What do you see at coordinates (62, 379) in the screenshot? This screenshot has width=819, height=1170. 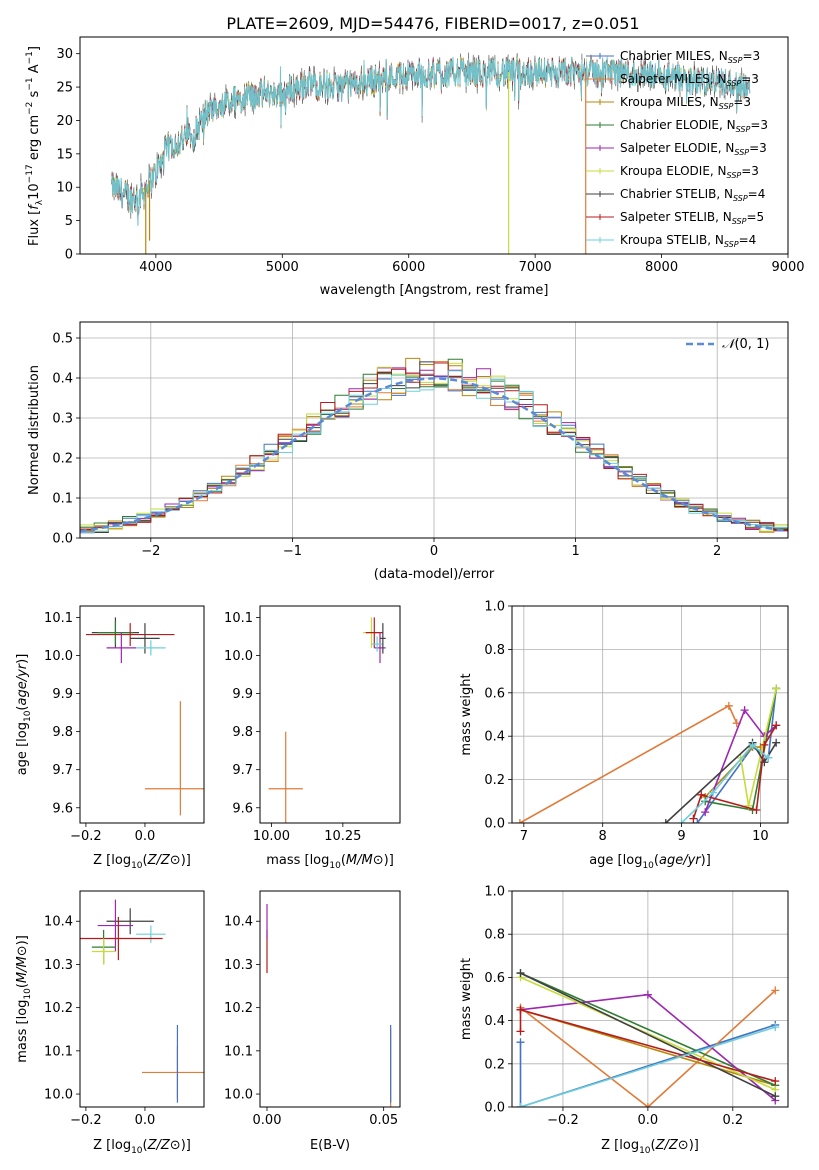 I see `y-tick-label: 0.4` at bounding box center [62, 379].